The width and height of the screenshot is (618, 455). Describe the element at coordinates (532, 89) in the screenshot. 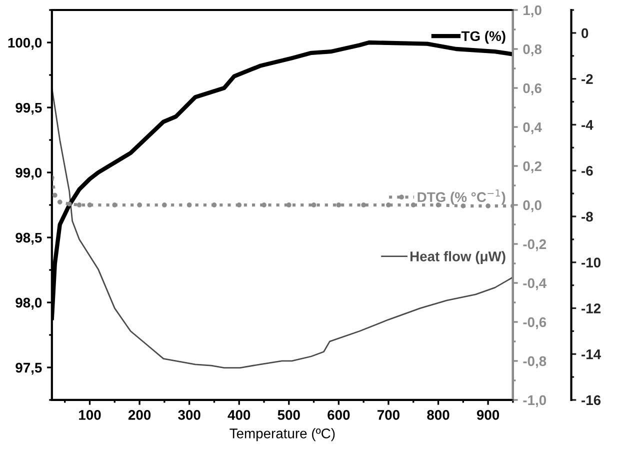

I see `y2-tick-label: 0,6` at that location.